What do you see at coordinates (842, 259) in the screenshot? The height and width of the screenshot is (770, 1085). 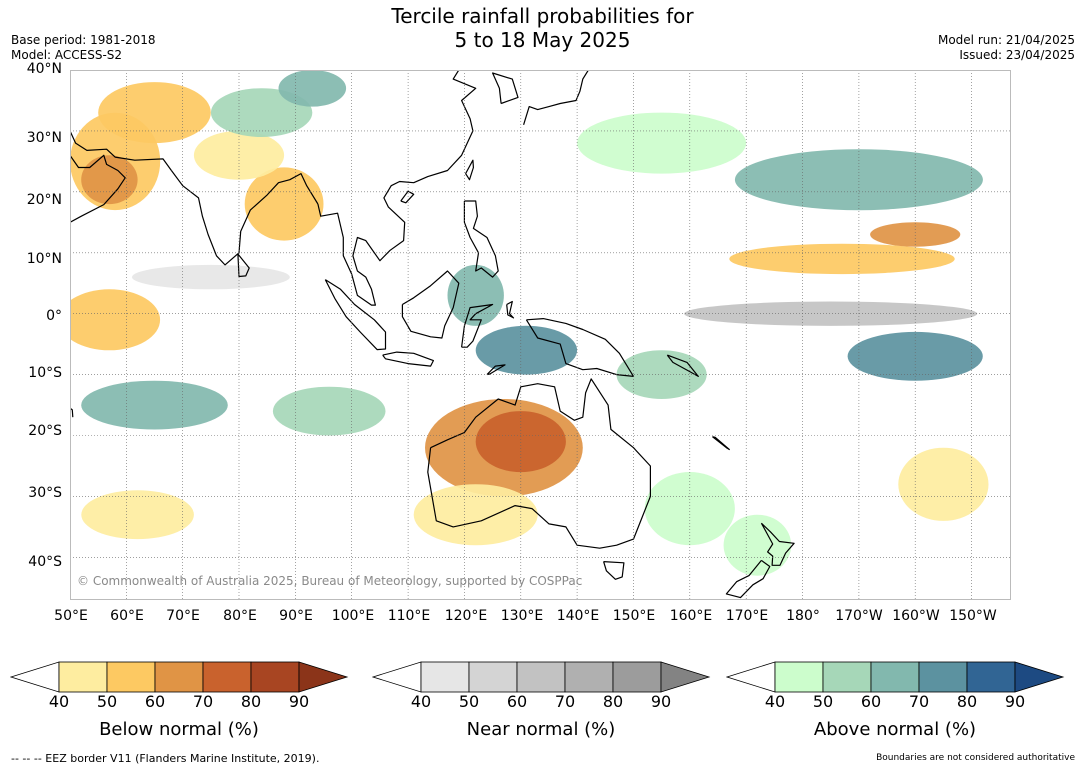 I see `region-pacific-below-band` at bounding box center [842, 259].